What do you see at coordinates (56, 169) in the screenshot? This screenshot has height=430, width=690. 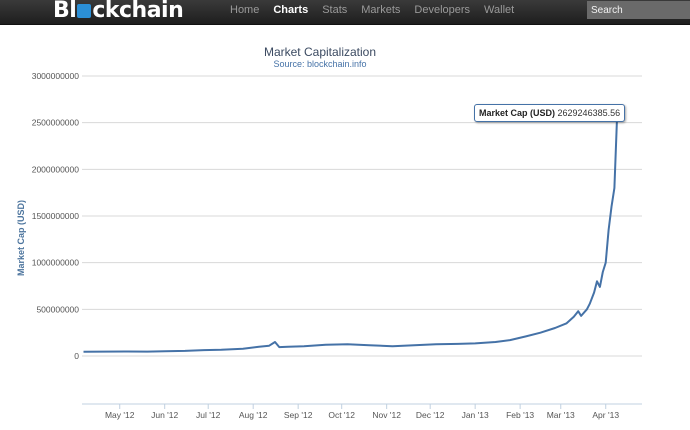 I see `y-tick-label: 2000000000` at bounding box center [56, 169].